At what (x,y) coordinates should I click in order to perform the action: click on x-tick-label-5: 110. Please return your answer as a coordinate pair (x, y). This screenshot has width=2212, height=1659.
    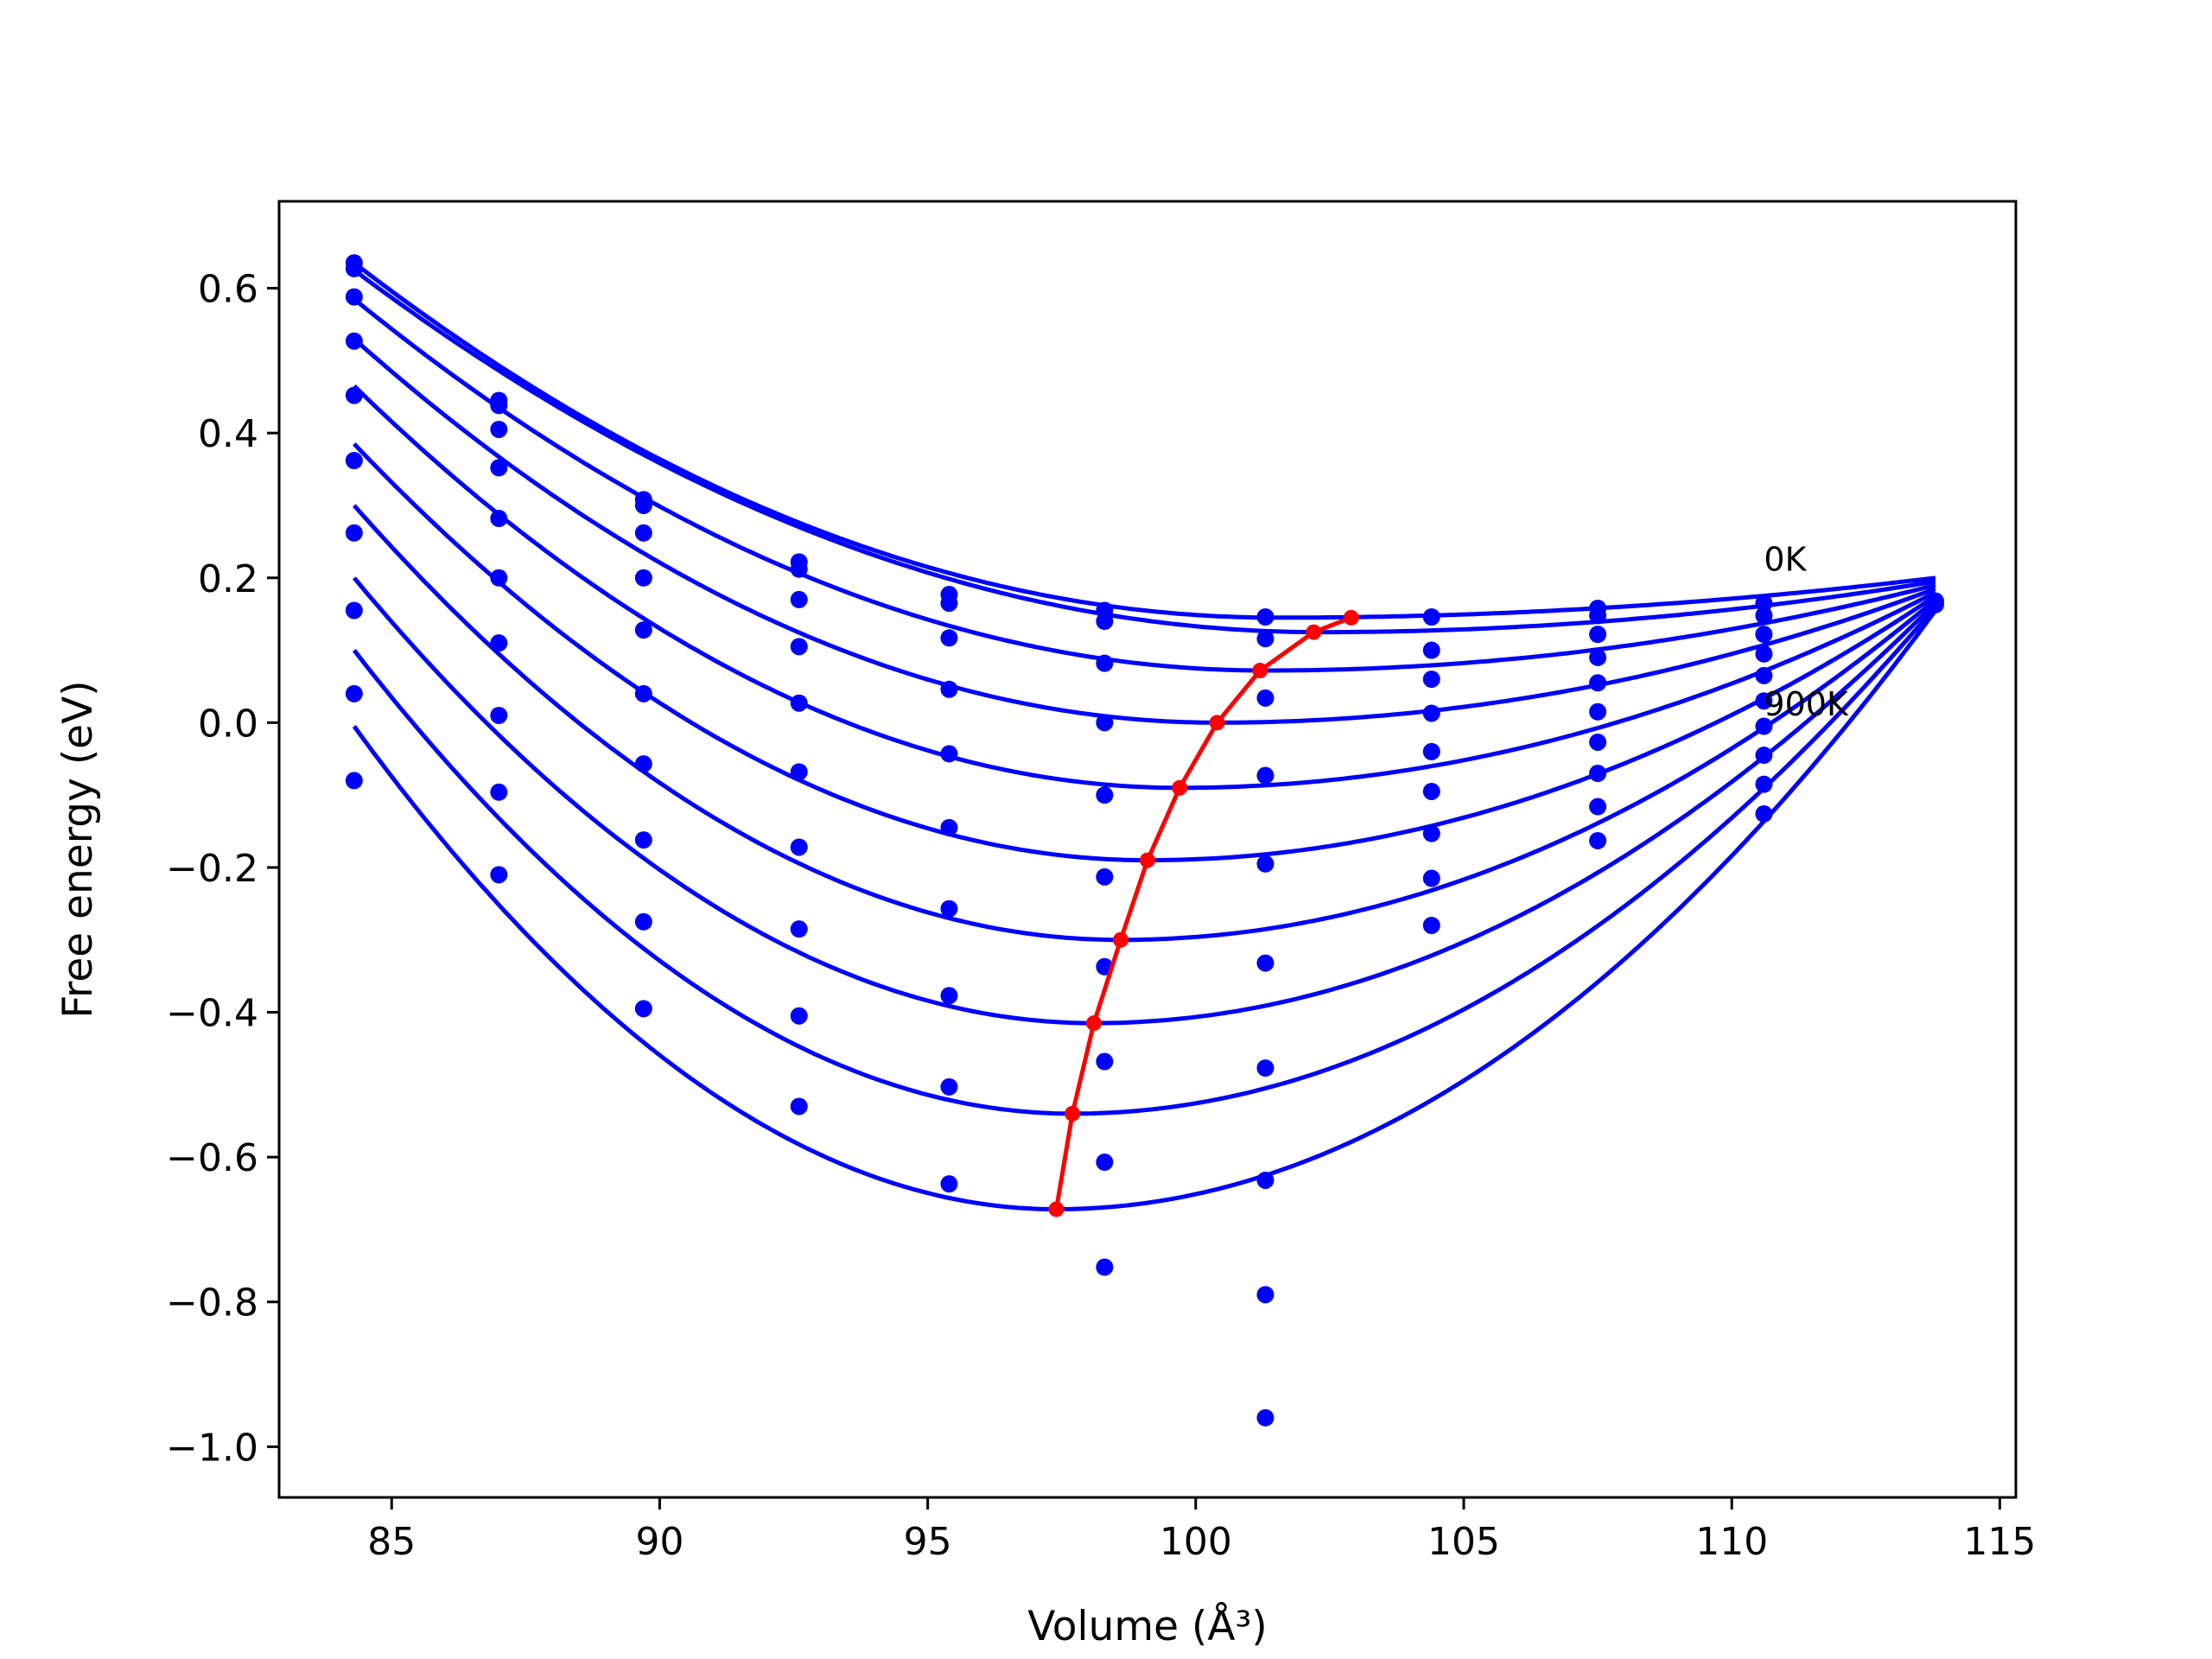
    Looking at the image, I should click on (1731, 1542).